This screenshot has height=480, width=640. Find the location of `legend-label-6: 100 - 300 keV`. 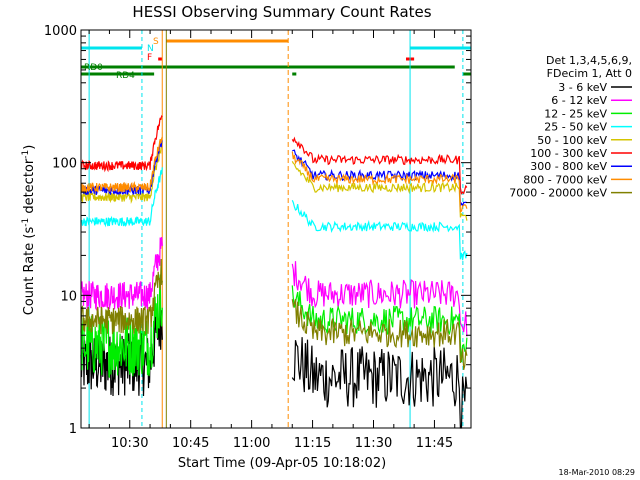

legend-label-6: 100 - 300 keV is located at coordinates (568, 153).